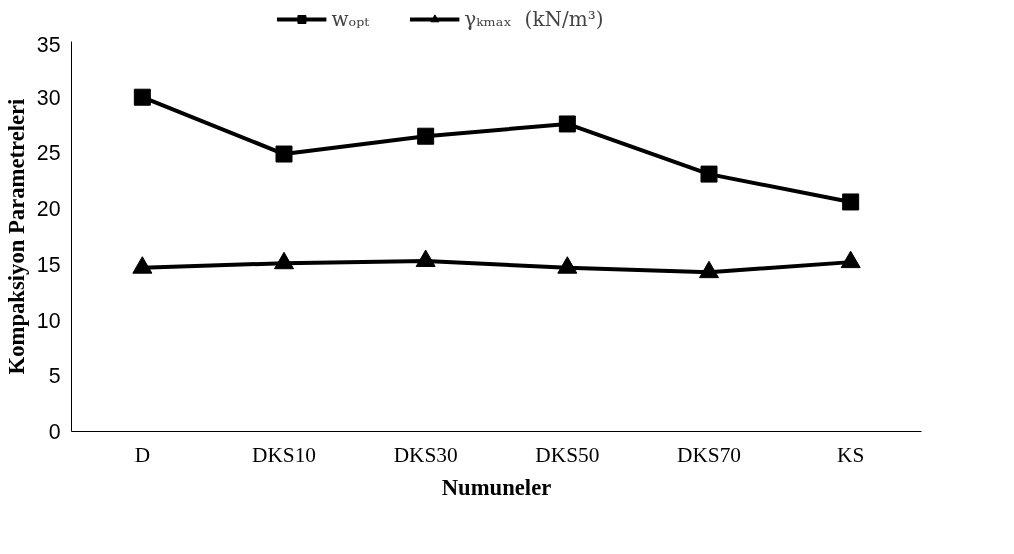 The width and height of the screenshot is (1014, 554). I want to click on y-tick-label: 30, so click(48, 97).